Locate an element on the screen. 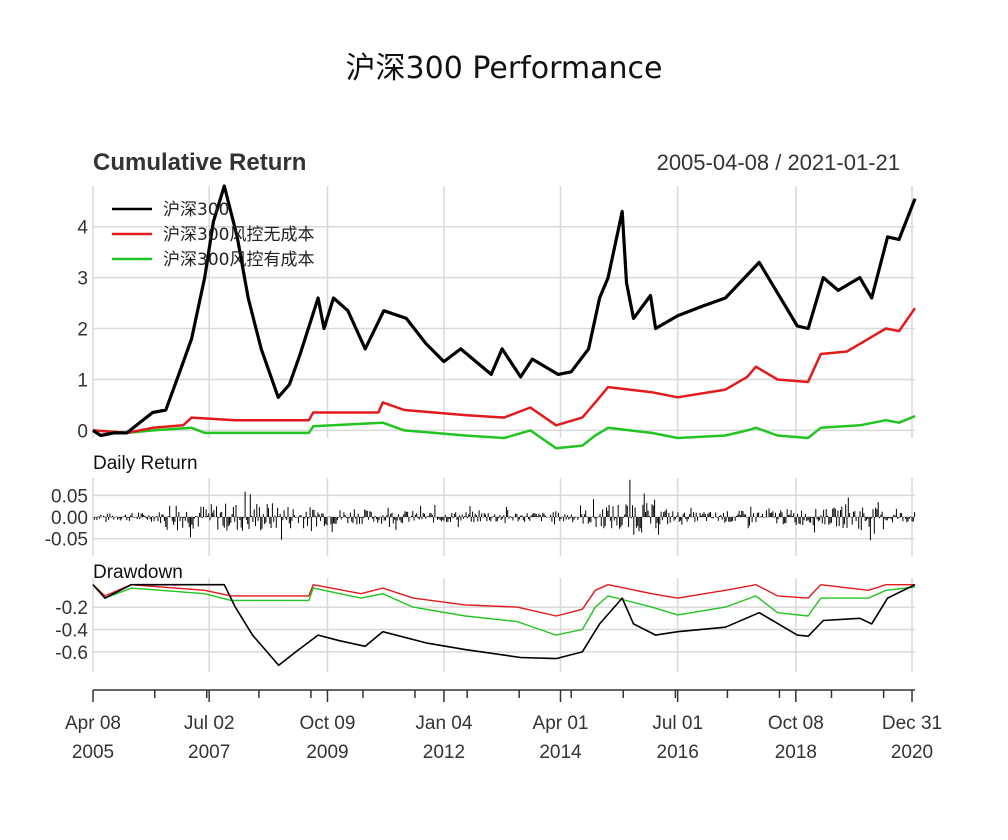 The image size is (1008, 840). drawdown-line-with_cost is located at coordinates (504, 610).